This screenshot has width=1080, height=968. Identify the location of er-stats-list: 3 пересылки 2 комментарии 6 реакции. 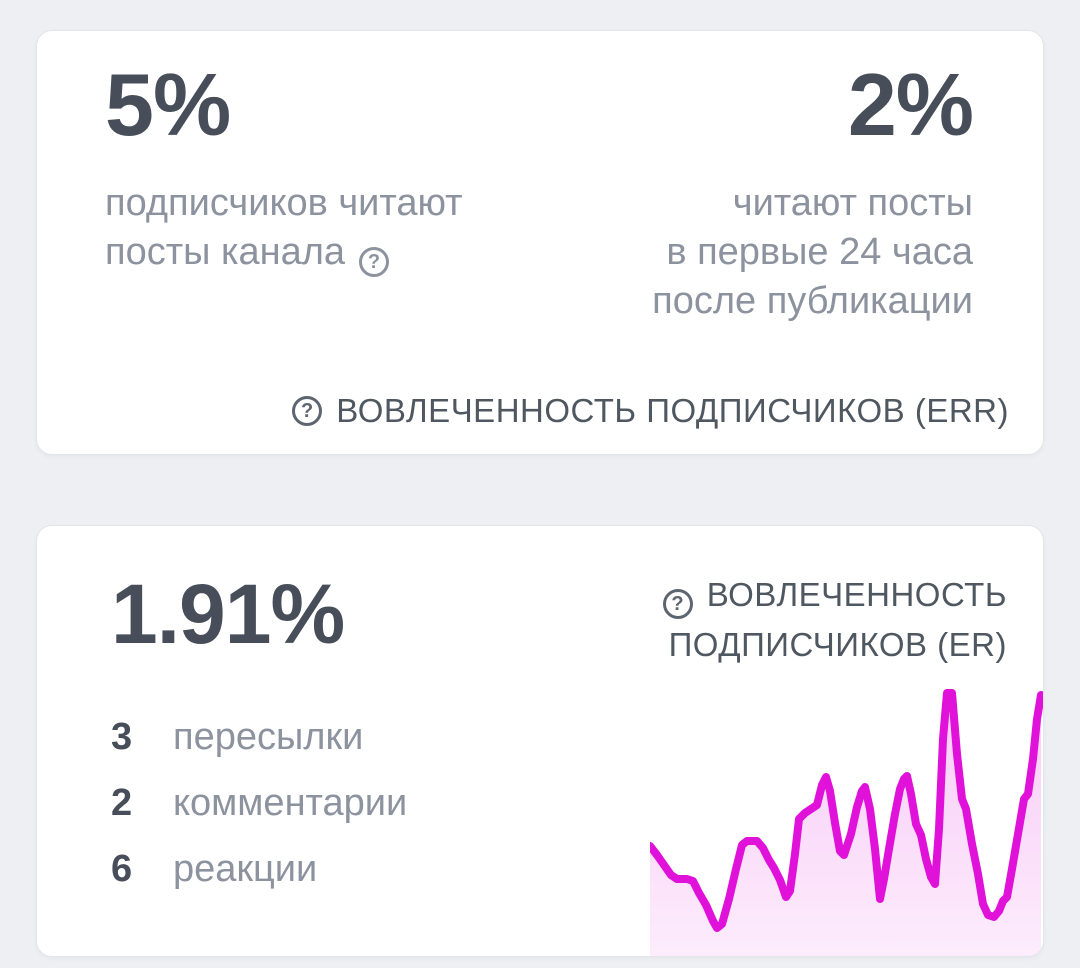
(259, 815).